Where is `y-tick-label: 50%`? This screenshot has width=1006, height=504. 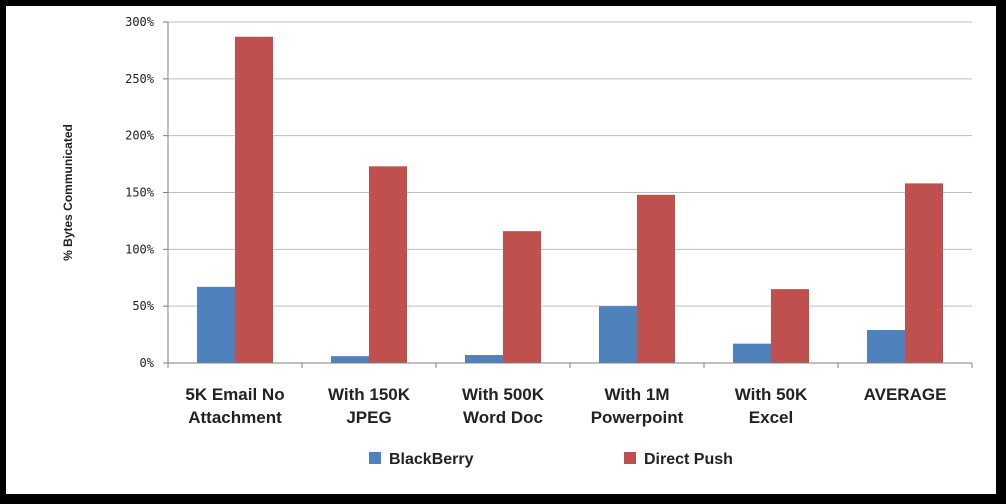 y-tick-label: 50% is located at coordinates (143, 306).